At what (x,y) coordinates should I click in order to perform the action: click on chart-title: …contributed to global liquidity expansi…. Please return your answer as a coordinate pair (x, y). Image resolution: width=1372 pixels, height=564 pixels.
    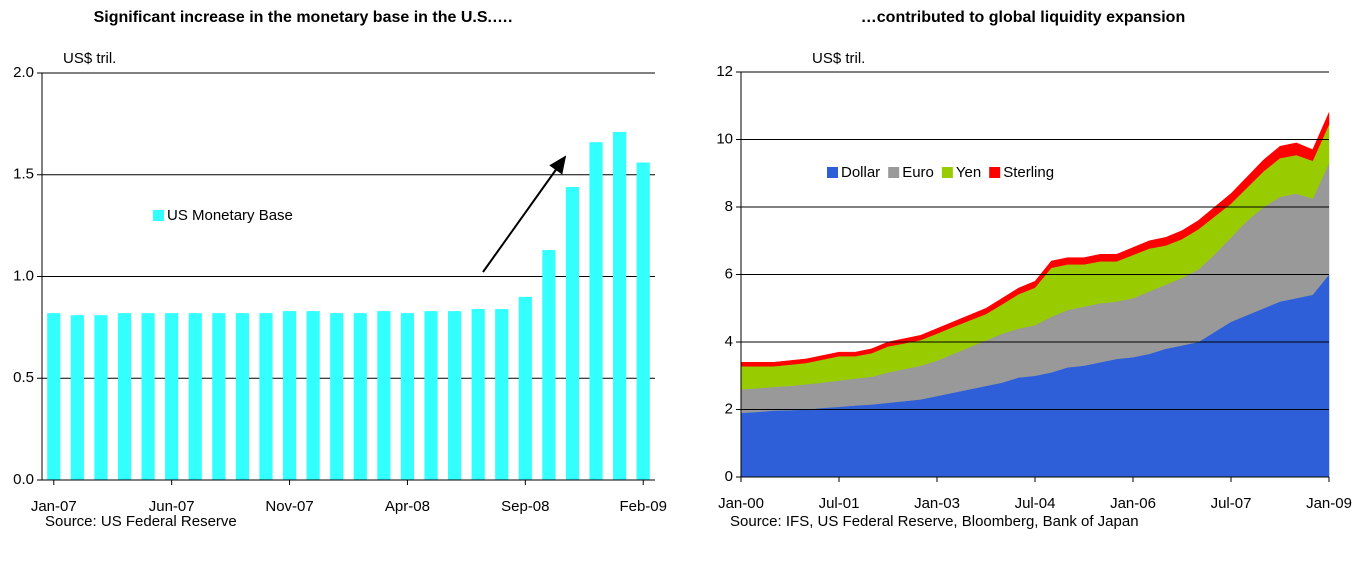
    Looking at the image, I should click on (1023, 17).